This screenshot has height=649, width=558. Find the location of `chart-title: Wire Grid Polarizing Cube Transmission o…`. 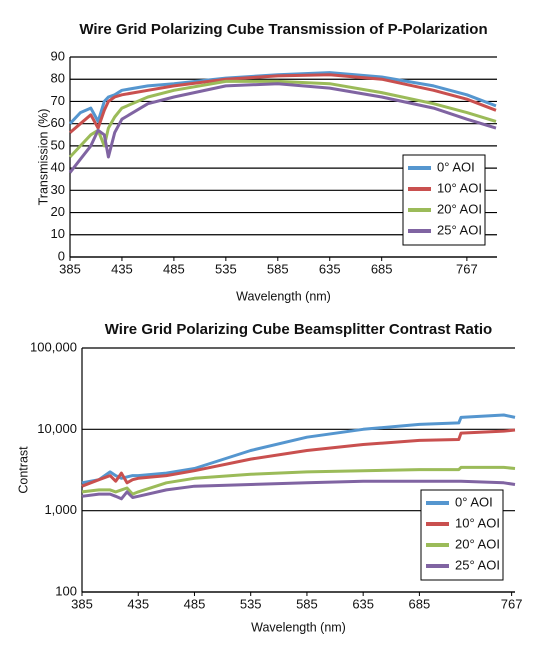

chart-title: Wire Grid Polarizing Cube Transmission o… is located at coordinates (283, 29).